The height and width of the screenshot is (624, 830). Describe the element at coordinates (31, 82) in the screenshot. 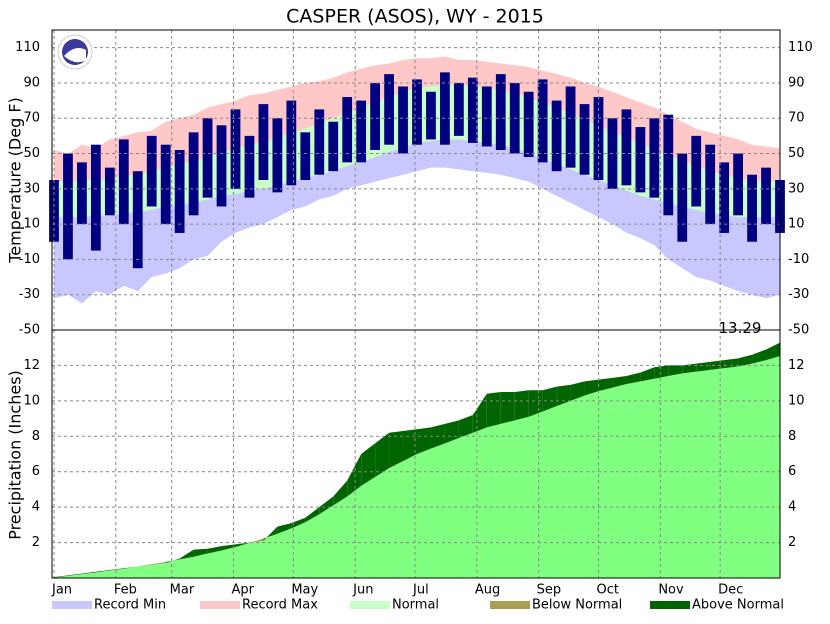

I see `y-tick-label: 90` at that location.